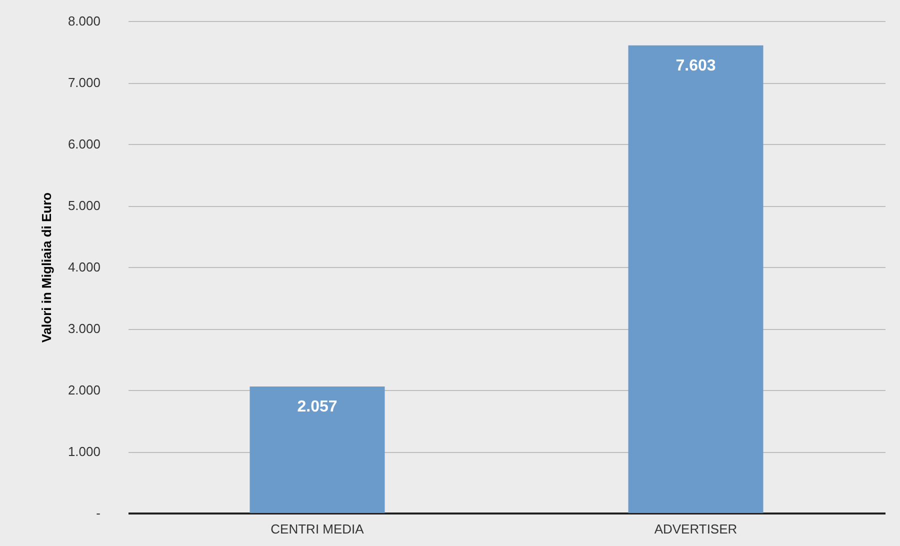  What do you see at coordinates (84, 328) in the screenshot?
I see `y-tick-label: 3.000` at bounding box center [84, 328].